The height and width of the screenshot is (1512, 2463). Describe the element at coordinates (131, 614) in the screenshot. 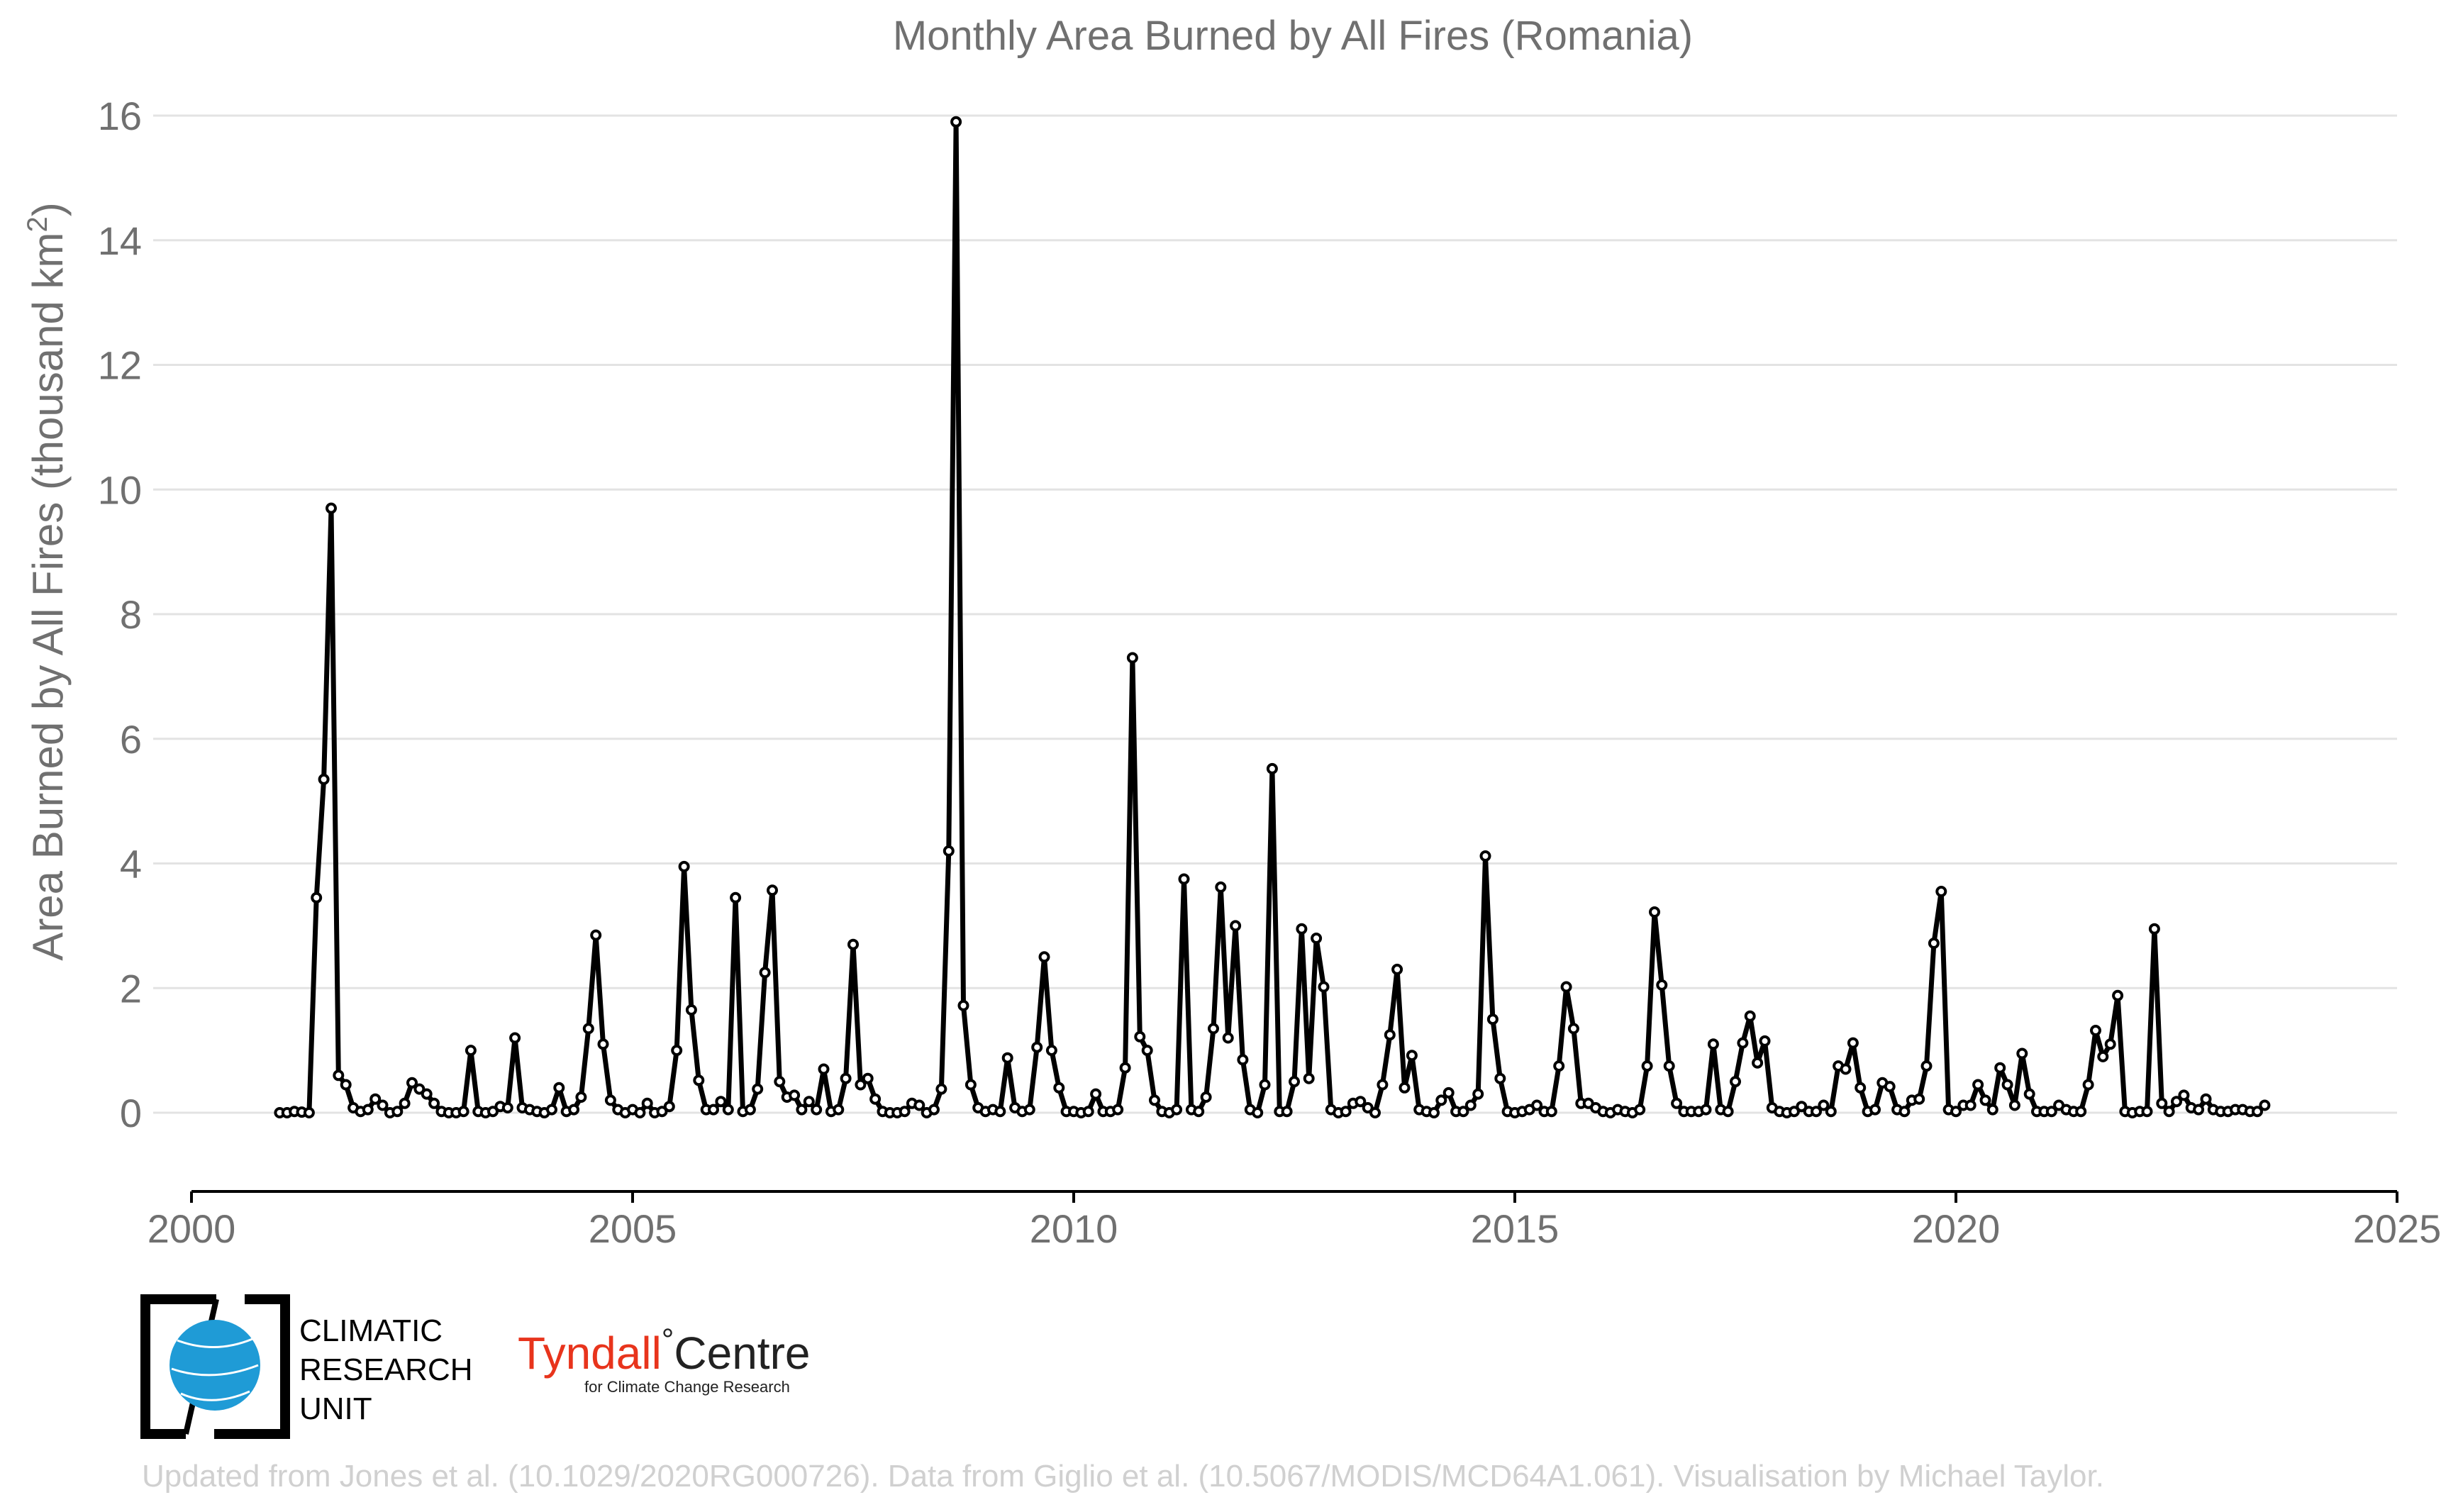

I see `y-tick-label: 8` at that location.